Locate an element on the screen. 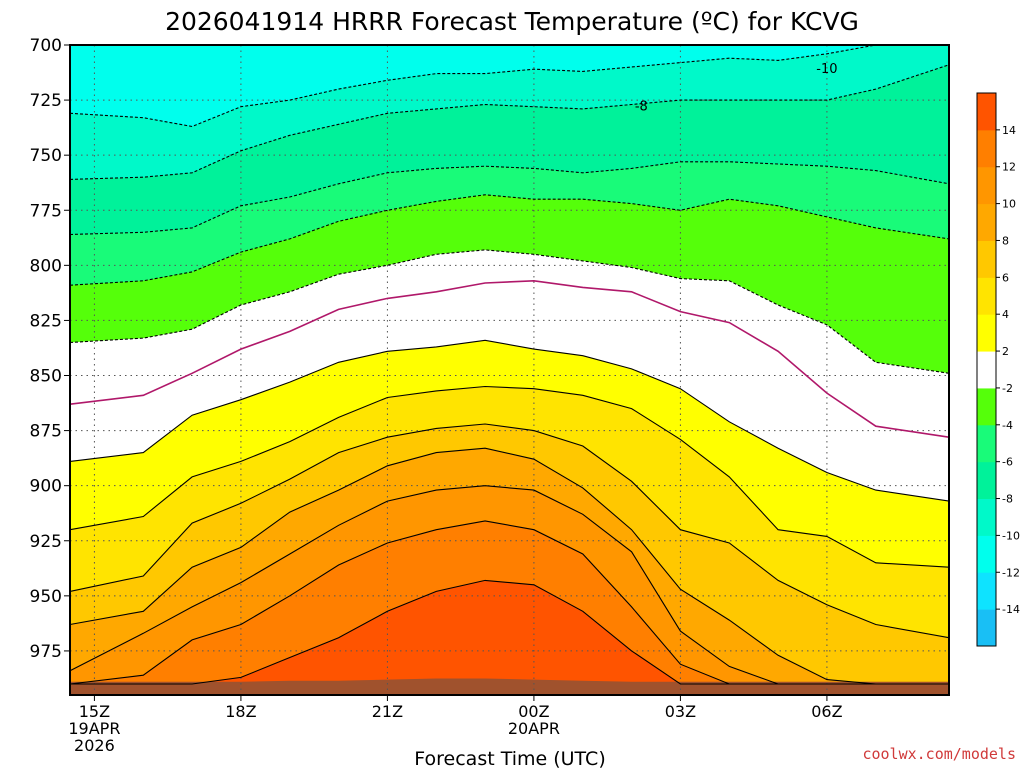  y-tick-label-825: 825 is located at coordinates (46, 321).